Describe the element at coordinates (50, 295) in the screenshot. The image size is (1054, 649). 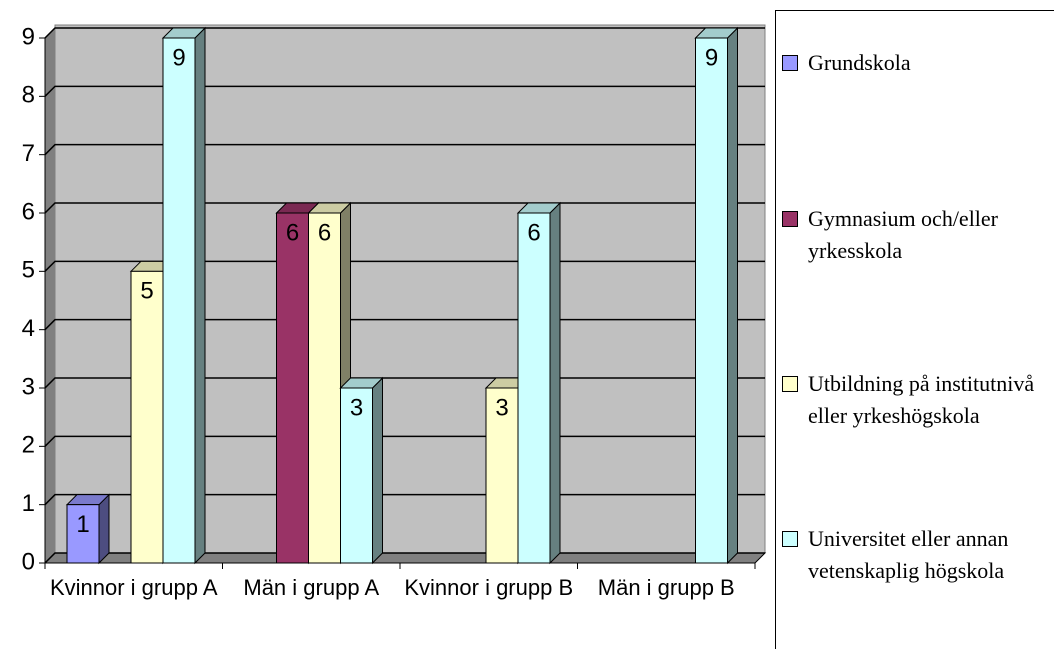
I see `side-wall` at that location.